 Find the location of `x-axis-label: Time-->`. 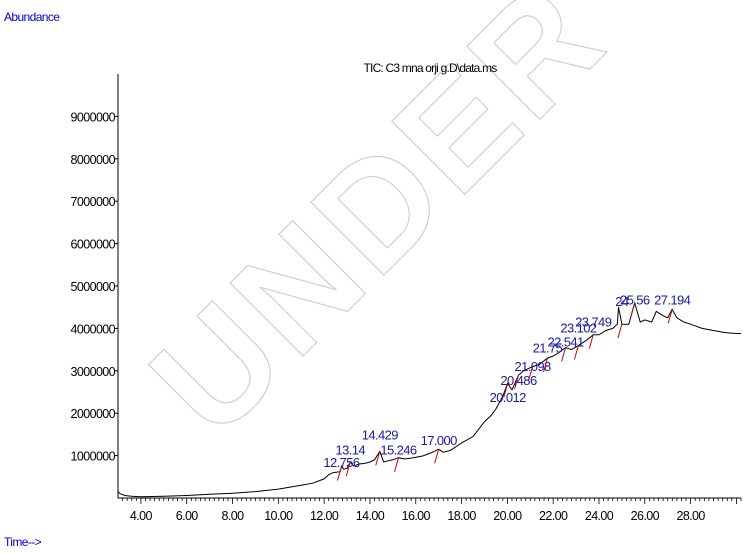

x-axis-label: Time--> is located at coordinates (23, 541).